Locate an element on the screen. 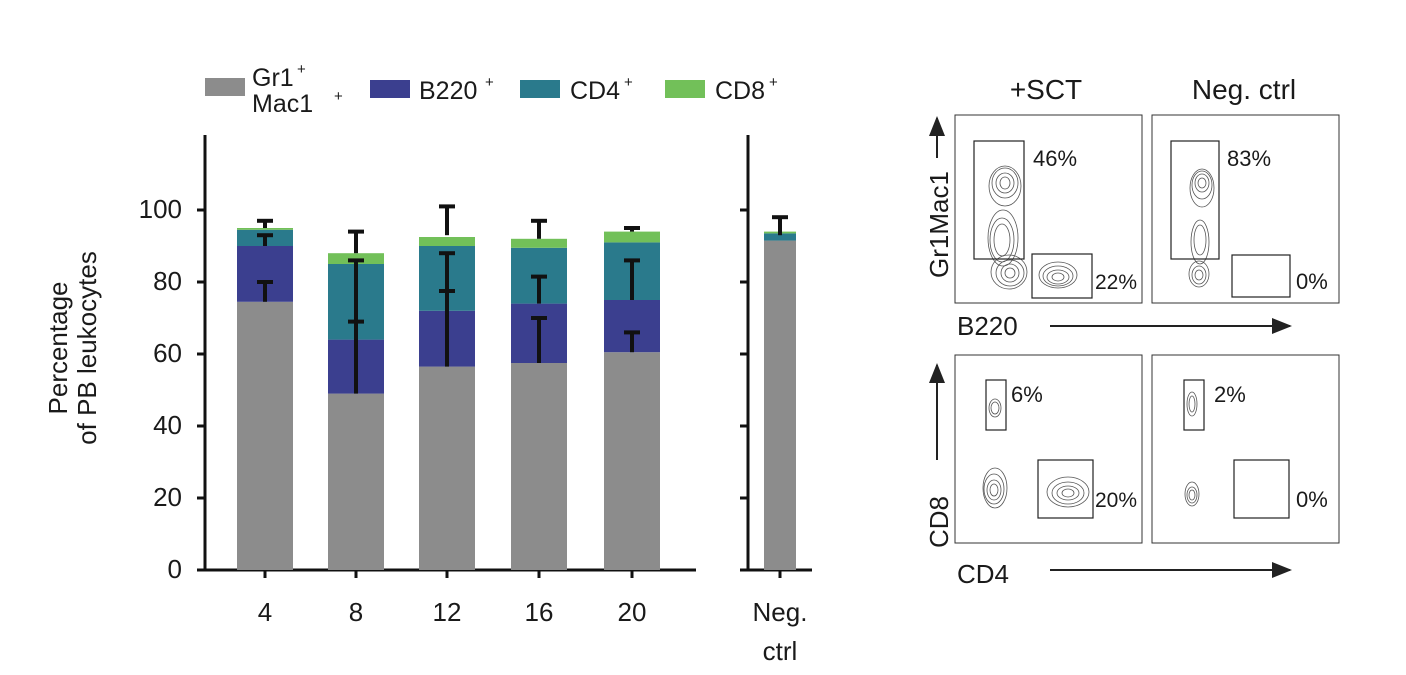  y-tick-label: 0 is located at coordinates (175, 569).